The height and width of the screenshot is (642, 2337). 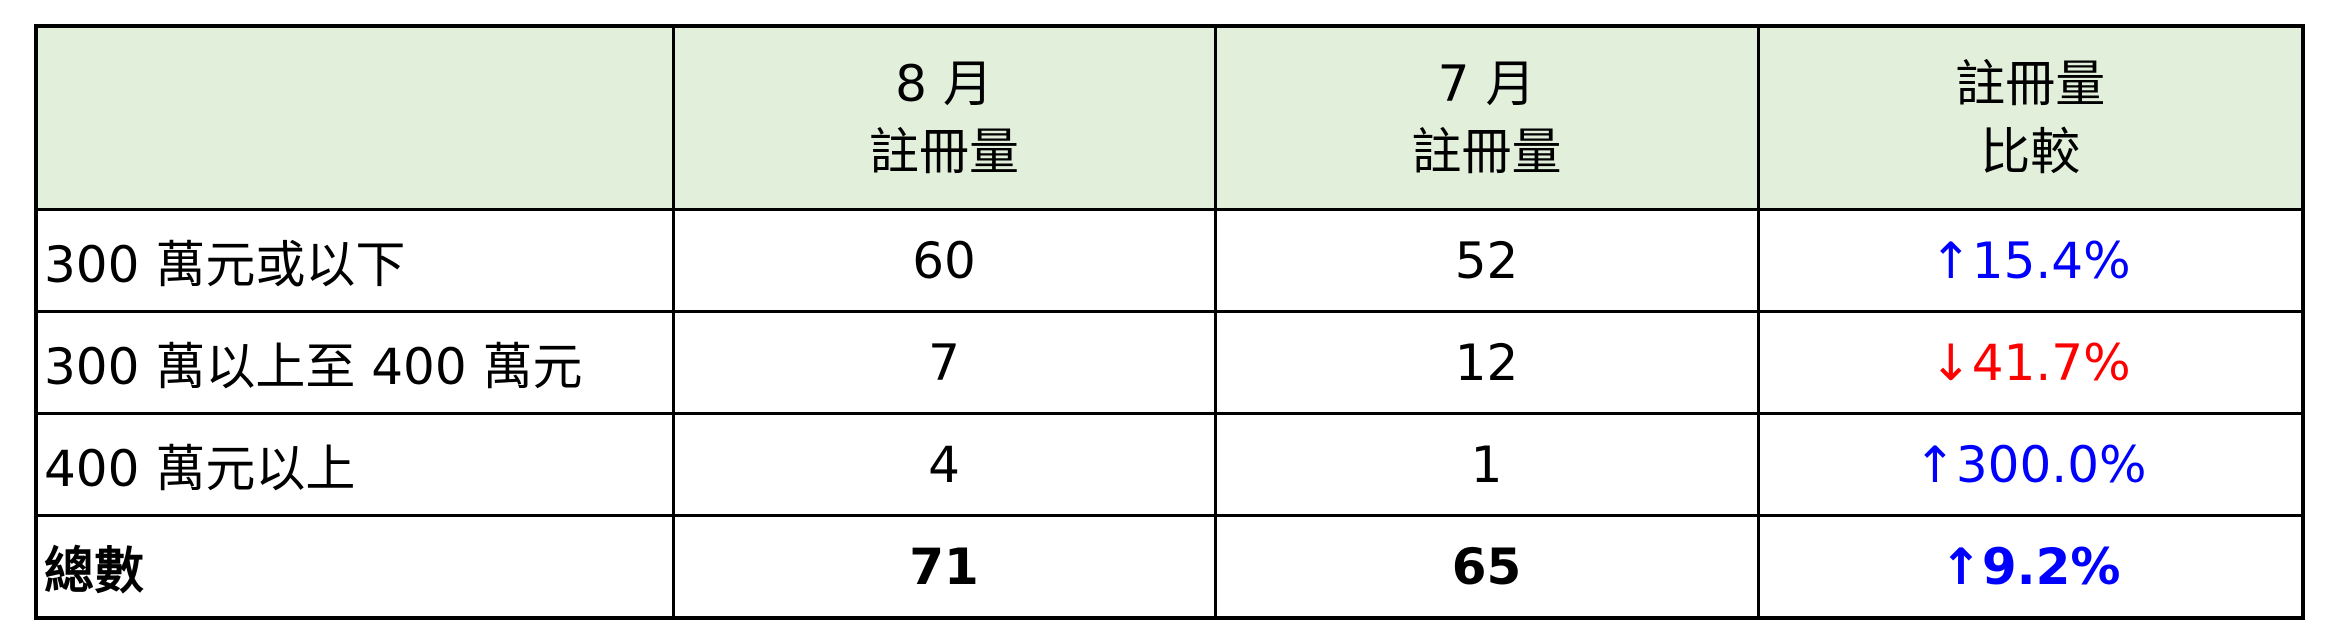 What do you see at coordinates (1486, 260) in the screenshot?
I see `july-value: 52` at bounding box center [1486, 260].